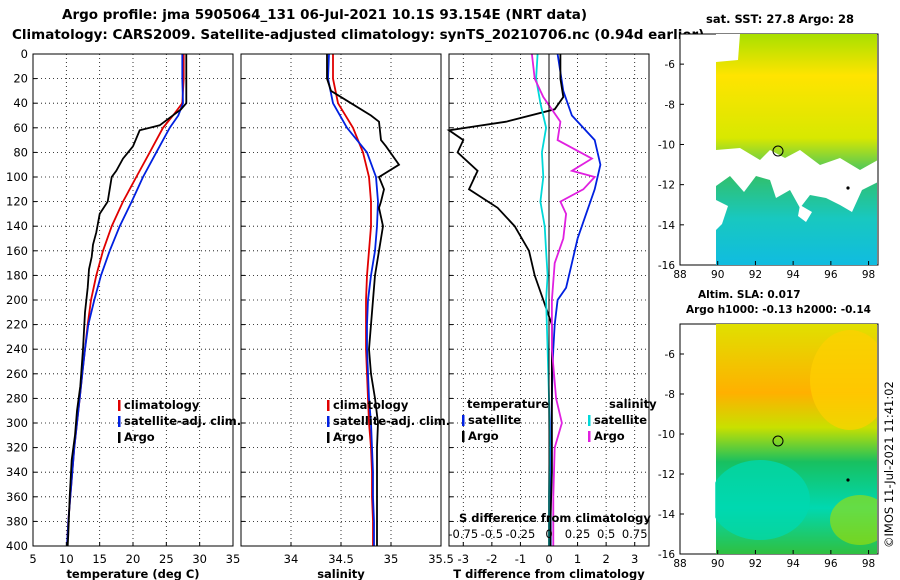  I want to click on sla-anomaly, so click(762, 500).